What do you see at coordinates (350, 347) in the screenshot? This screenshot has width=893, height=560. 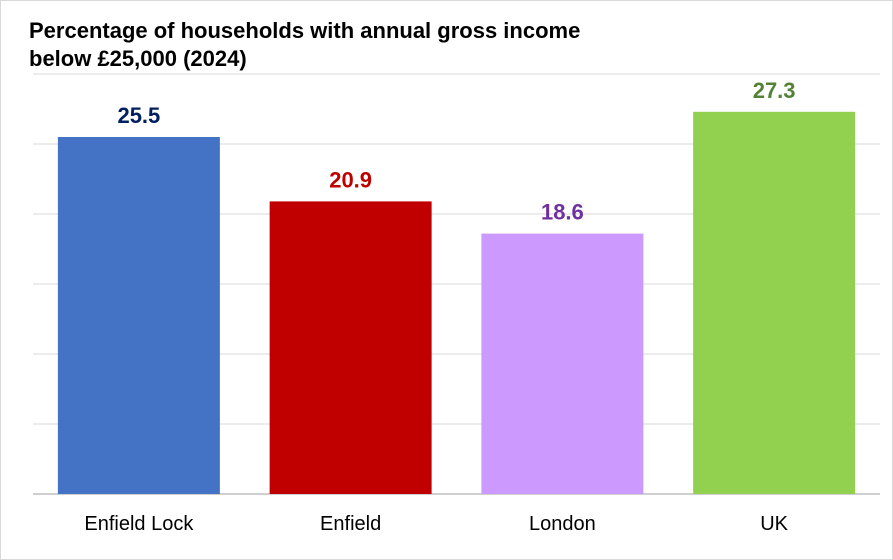 I see `bar-enfield` at bounding box center [350, 347].